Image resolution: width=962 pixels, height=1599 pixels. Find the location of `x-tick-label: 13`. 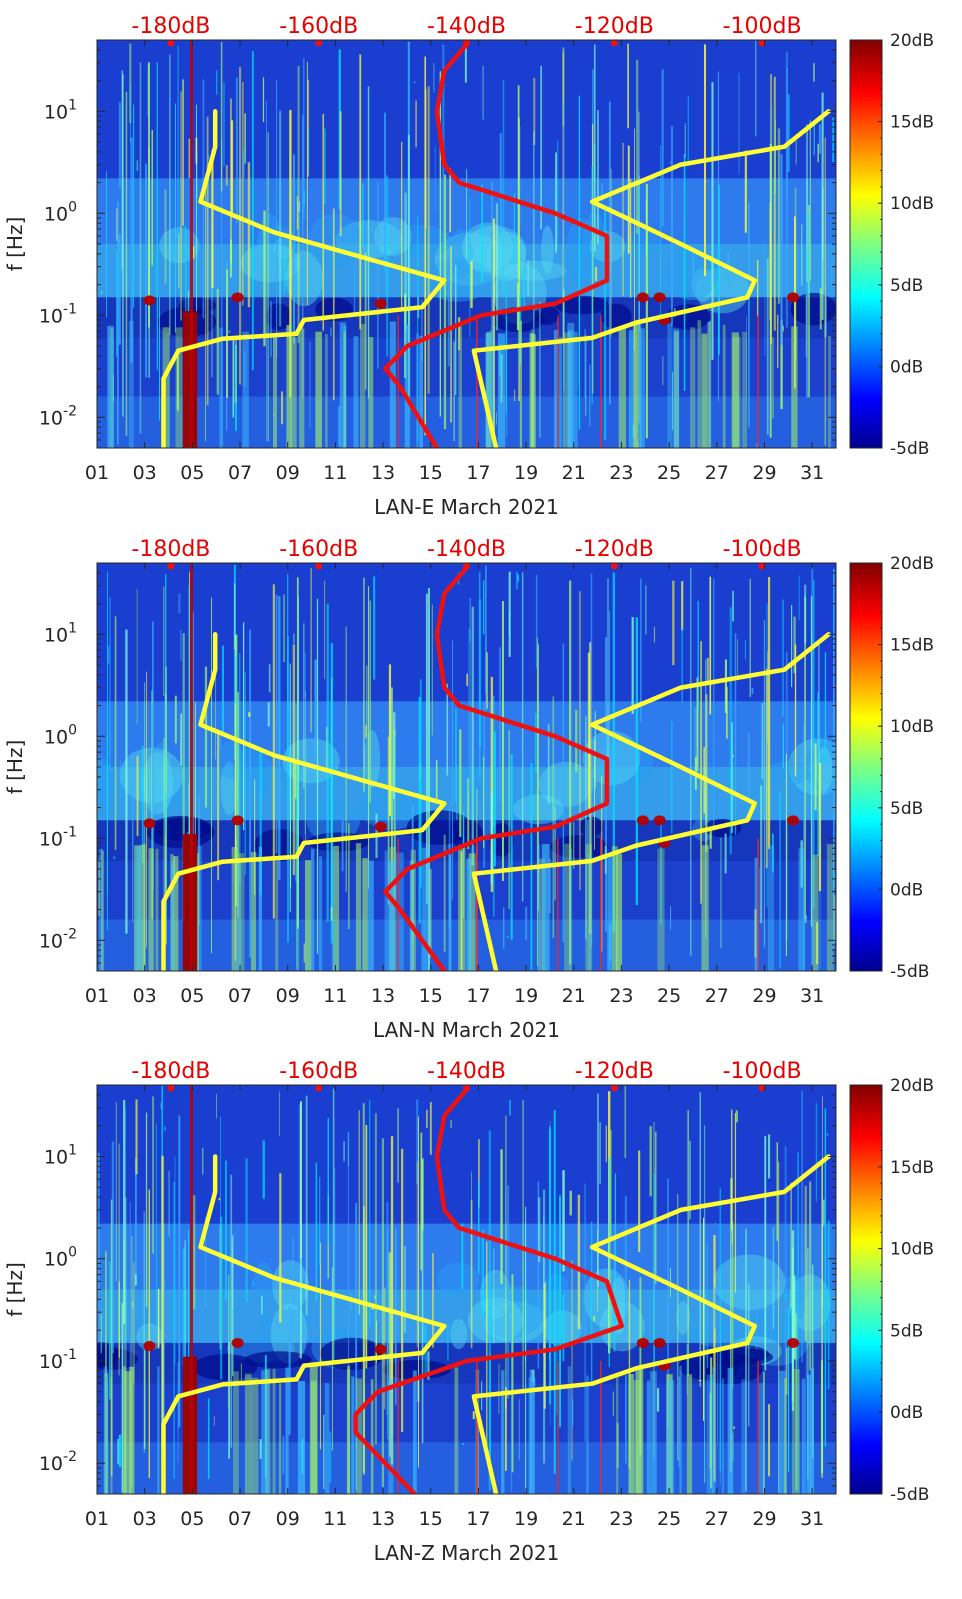

x-tick-label: 13 is located at coordinates (383, 473).